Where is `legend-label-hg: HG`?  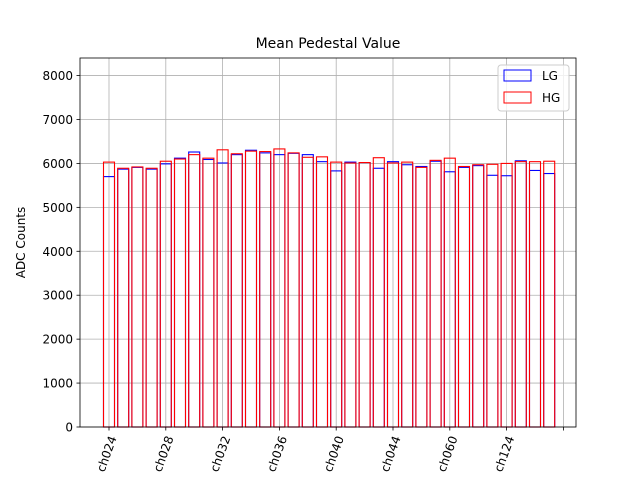
legend-label-hg: HG is located at coordinates (551, 98).